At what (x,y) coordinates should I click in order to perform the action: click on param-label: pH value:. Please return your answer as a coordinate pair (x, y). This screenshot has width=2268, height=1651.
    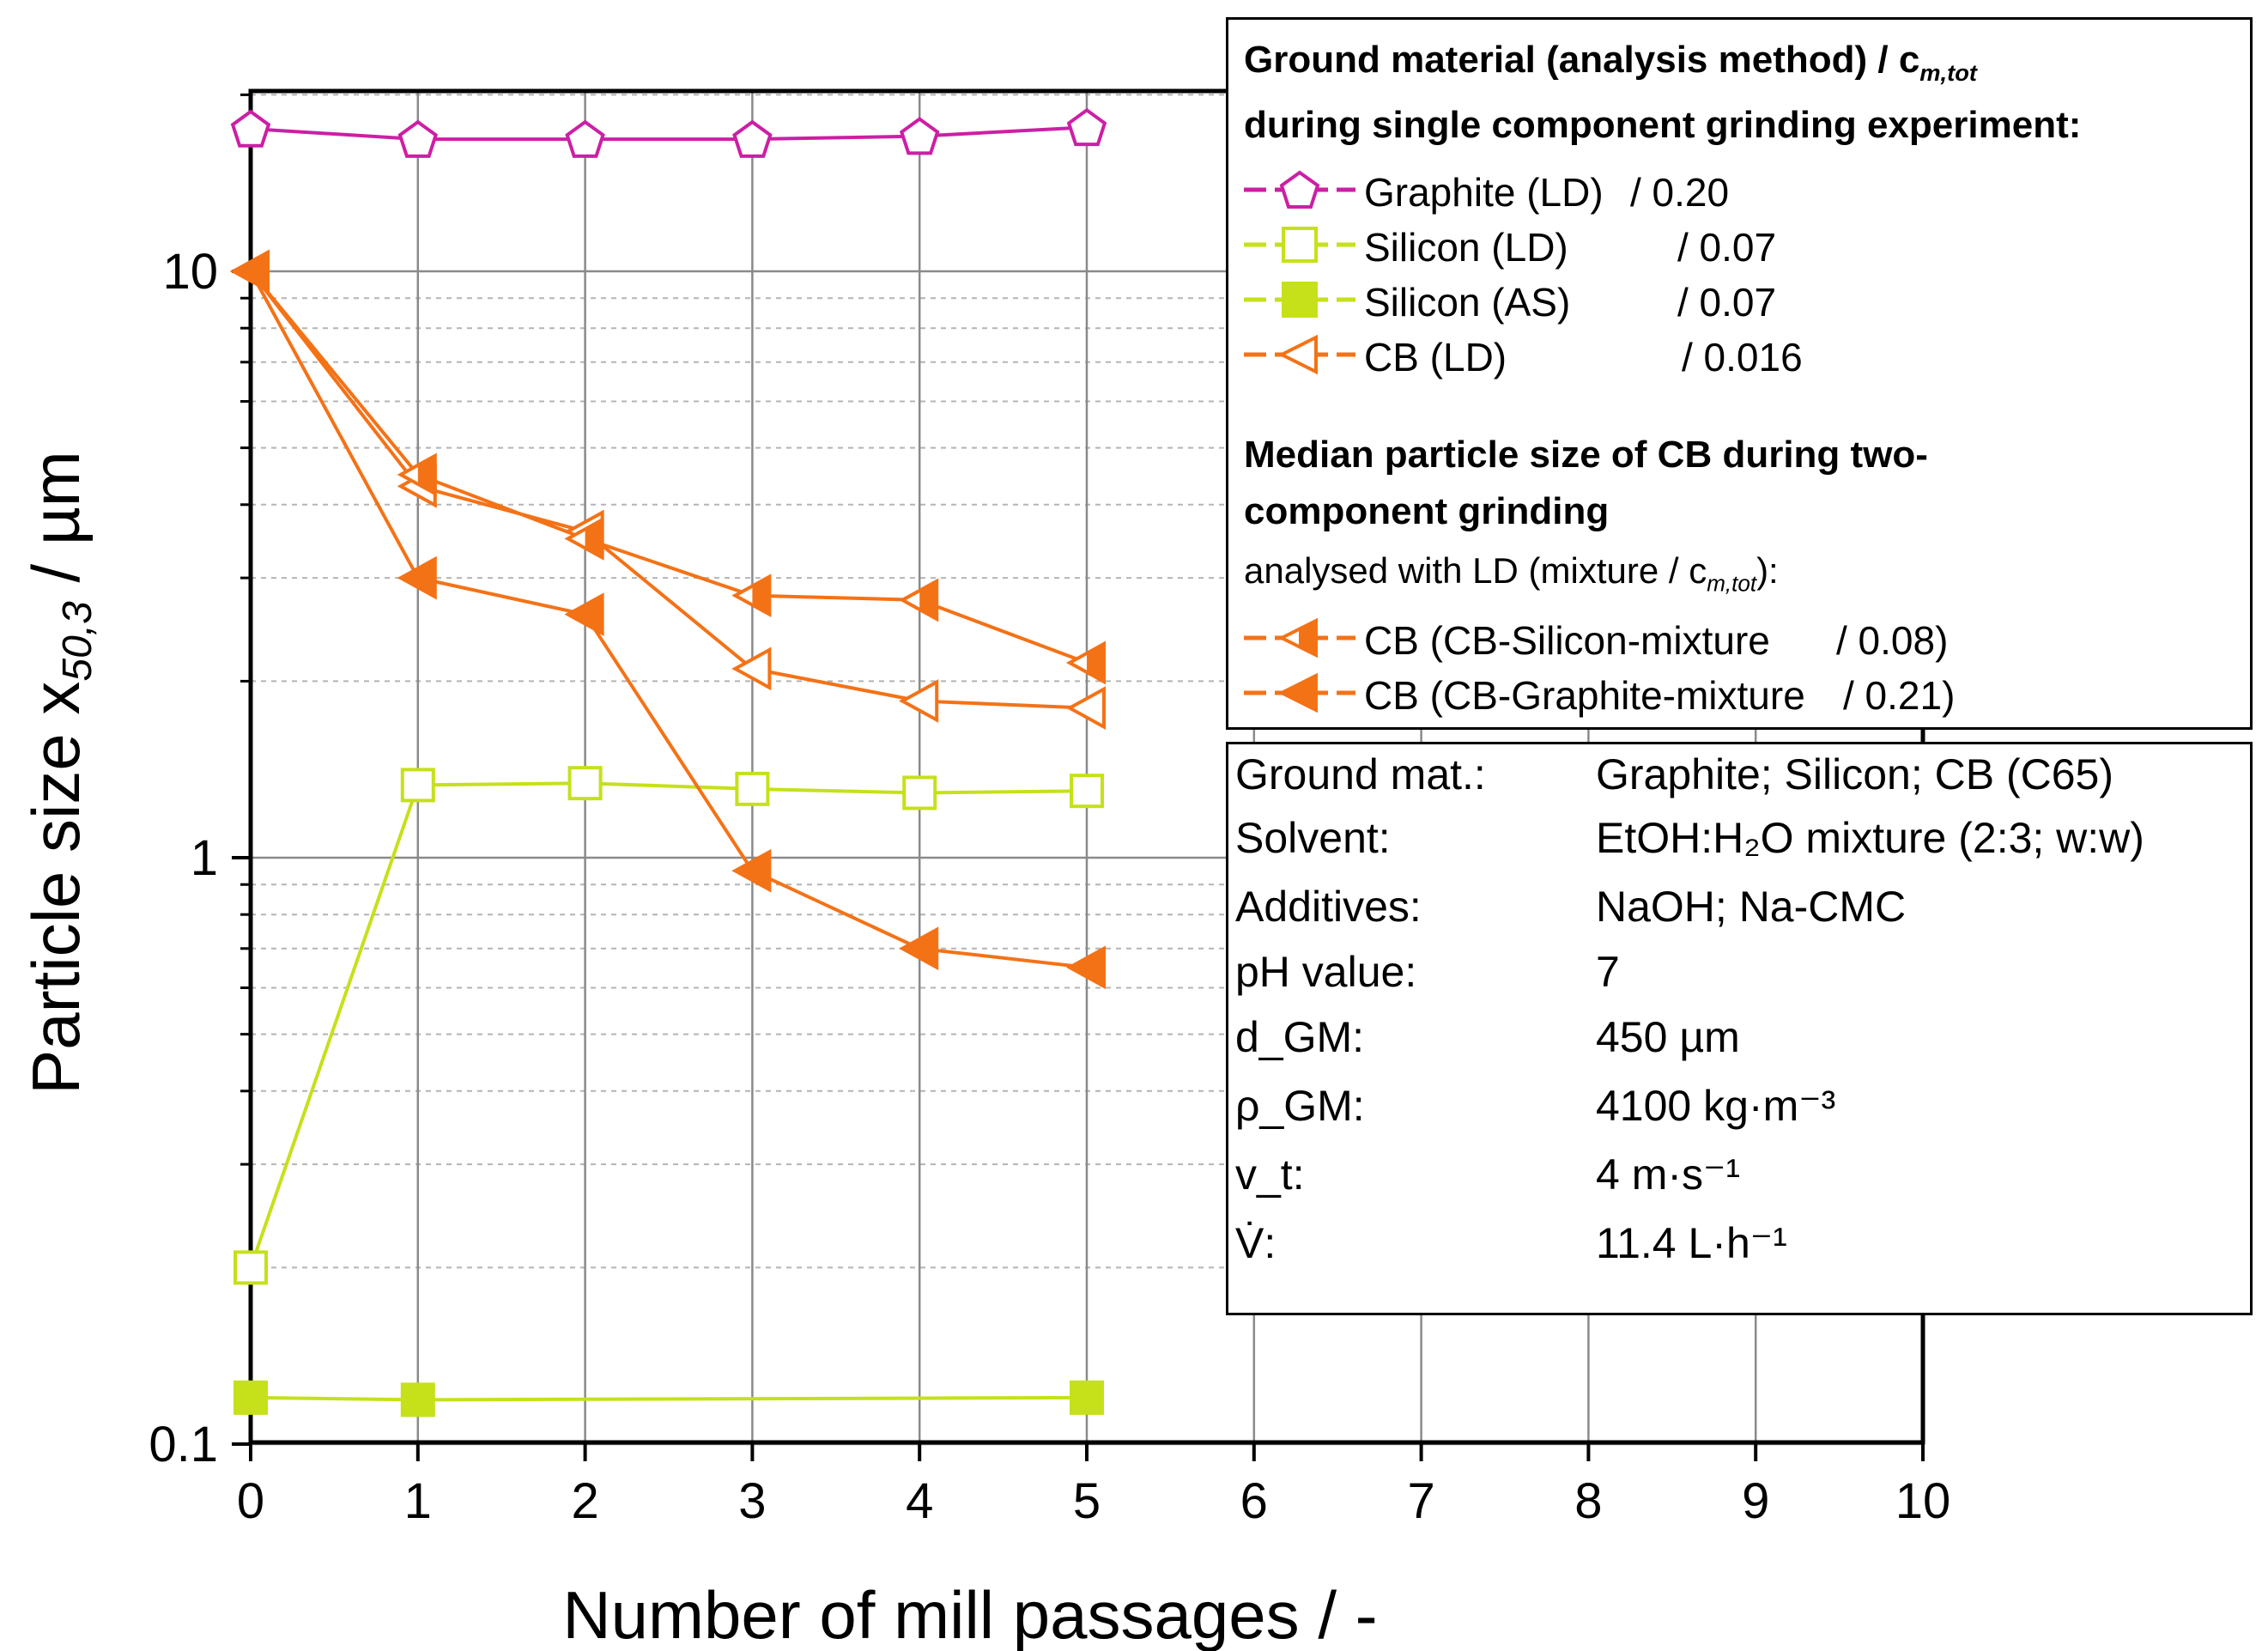
    Looking at the image, I should click on (1326, 972).